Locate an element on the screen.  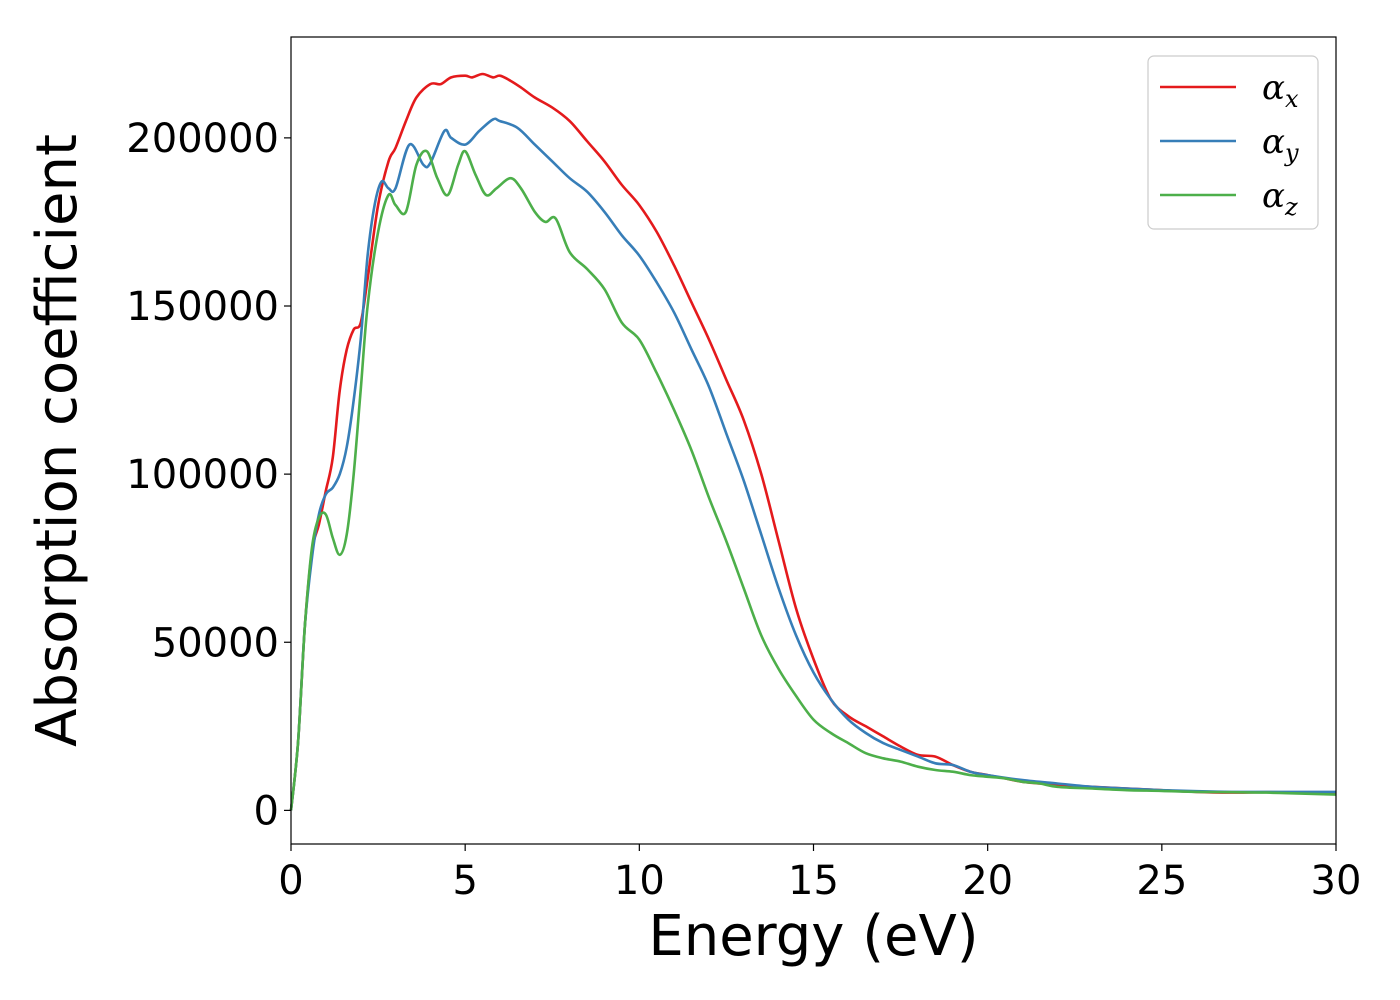
x-tick-label: 20 is located at coordinates (987, 881).